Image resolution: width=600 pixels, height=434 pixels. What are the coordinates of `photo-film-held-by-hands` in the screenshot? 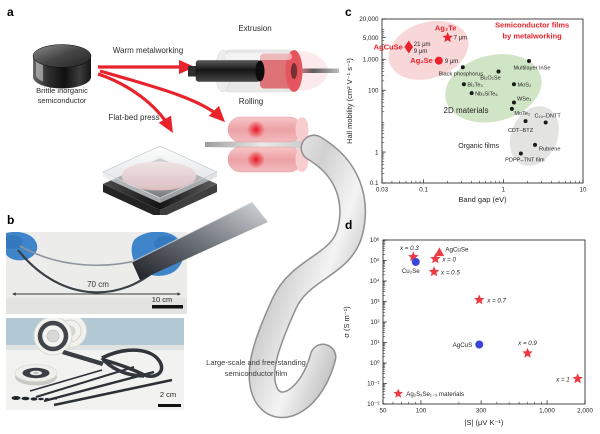 It's located at (95, 275).